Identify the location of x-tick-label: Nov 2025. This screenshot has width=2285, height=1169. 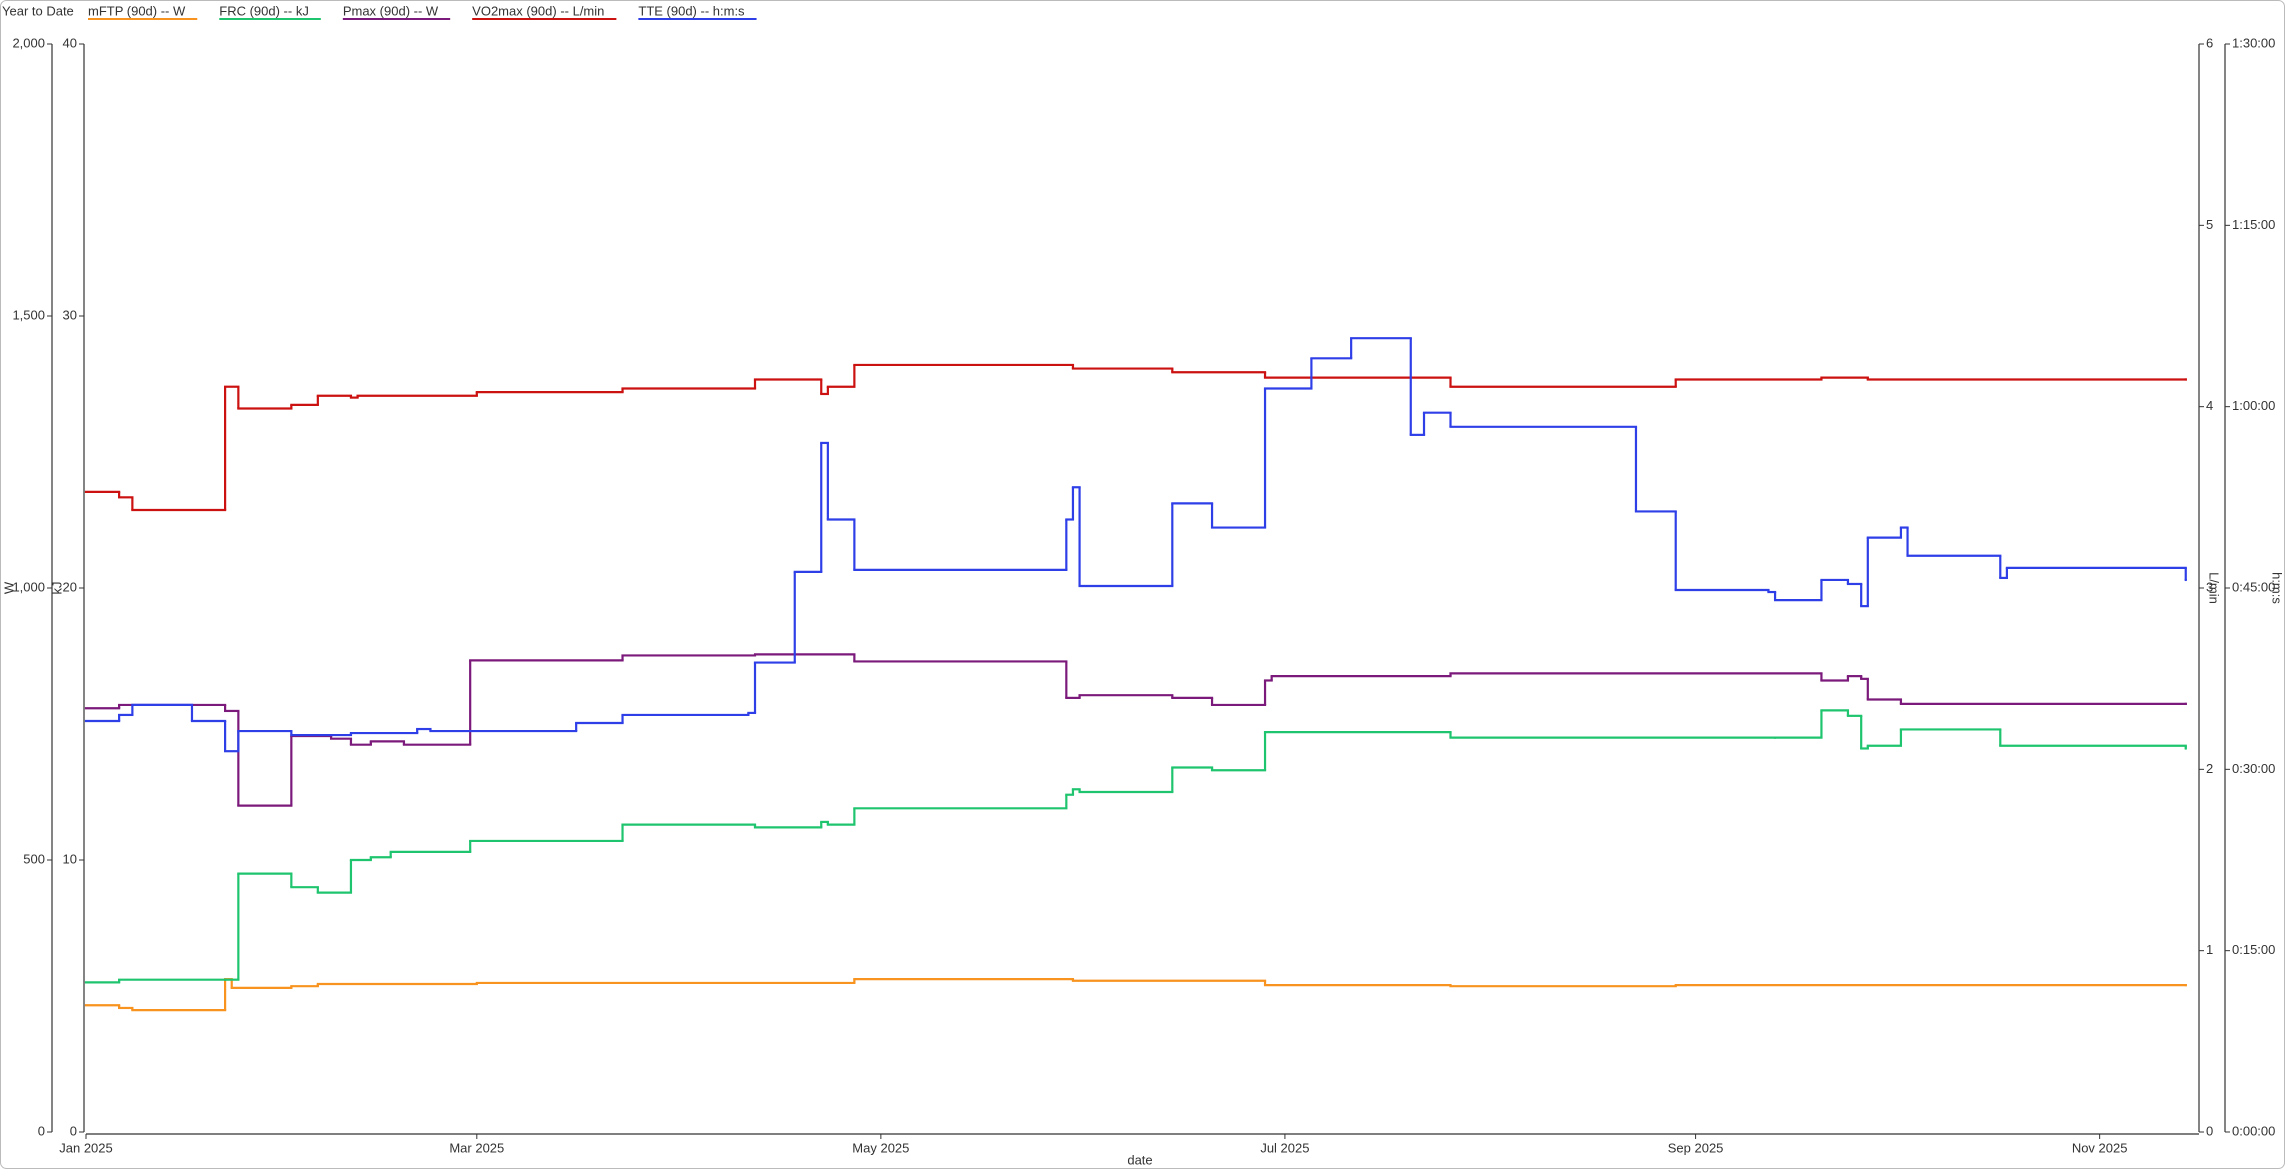
(2100, 1147).